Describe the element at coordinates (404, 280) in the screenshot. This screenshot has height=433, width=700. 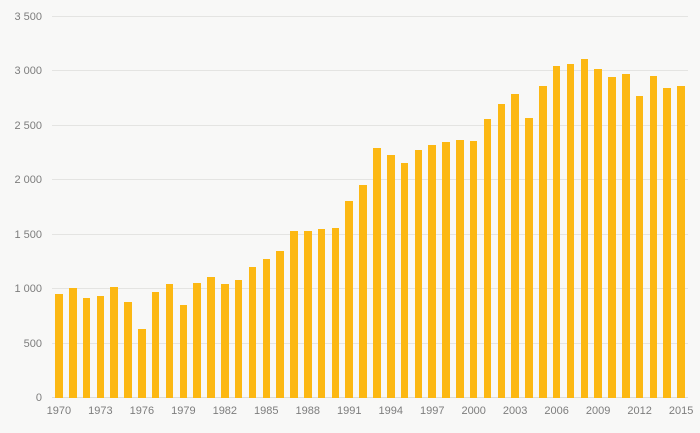
I see `bar-1995` at that location.